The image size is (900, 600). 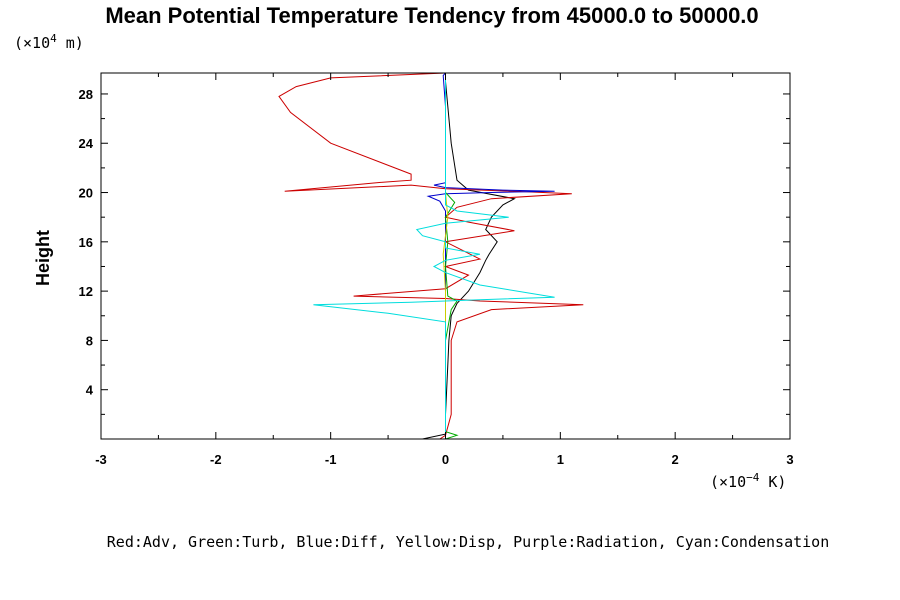 I want to click on y-tick-label: 8, so click(x=89, y=340).